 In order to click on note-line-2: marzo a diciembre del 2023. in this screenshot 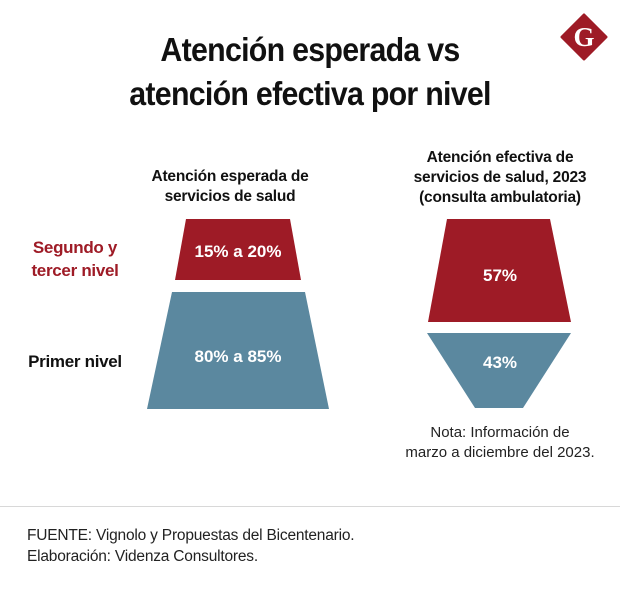, I will do `click(500, 452)`.